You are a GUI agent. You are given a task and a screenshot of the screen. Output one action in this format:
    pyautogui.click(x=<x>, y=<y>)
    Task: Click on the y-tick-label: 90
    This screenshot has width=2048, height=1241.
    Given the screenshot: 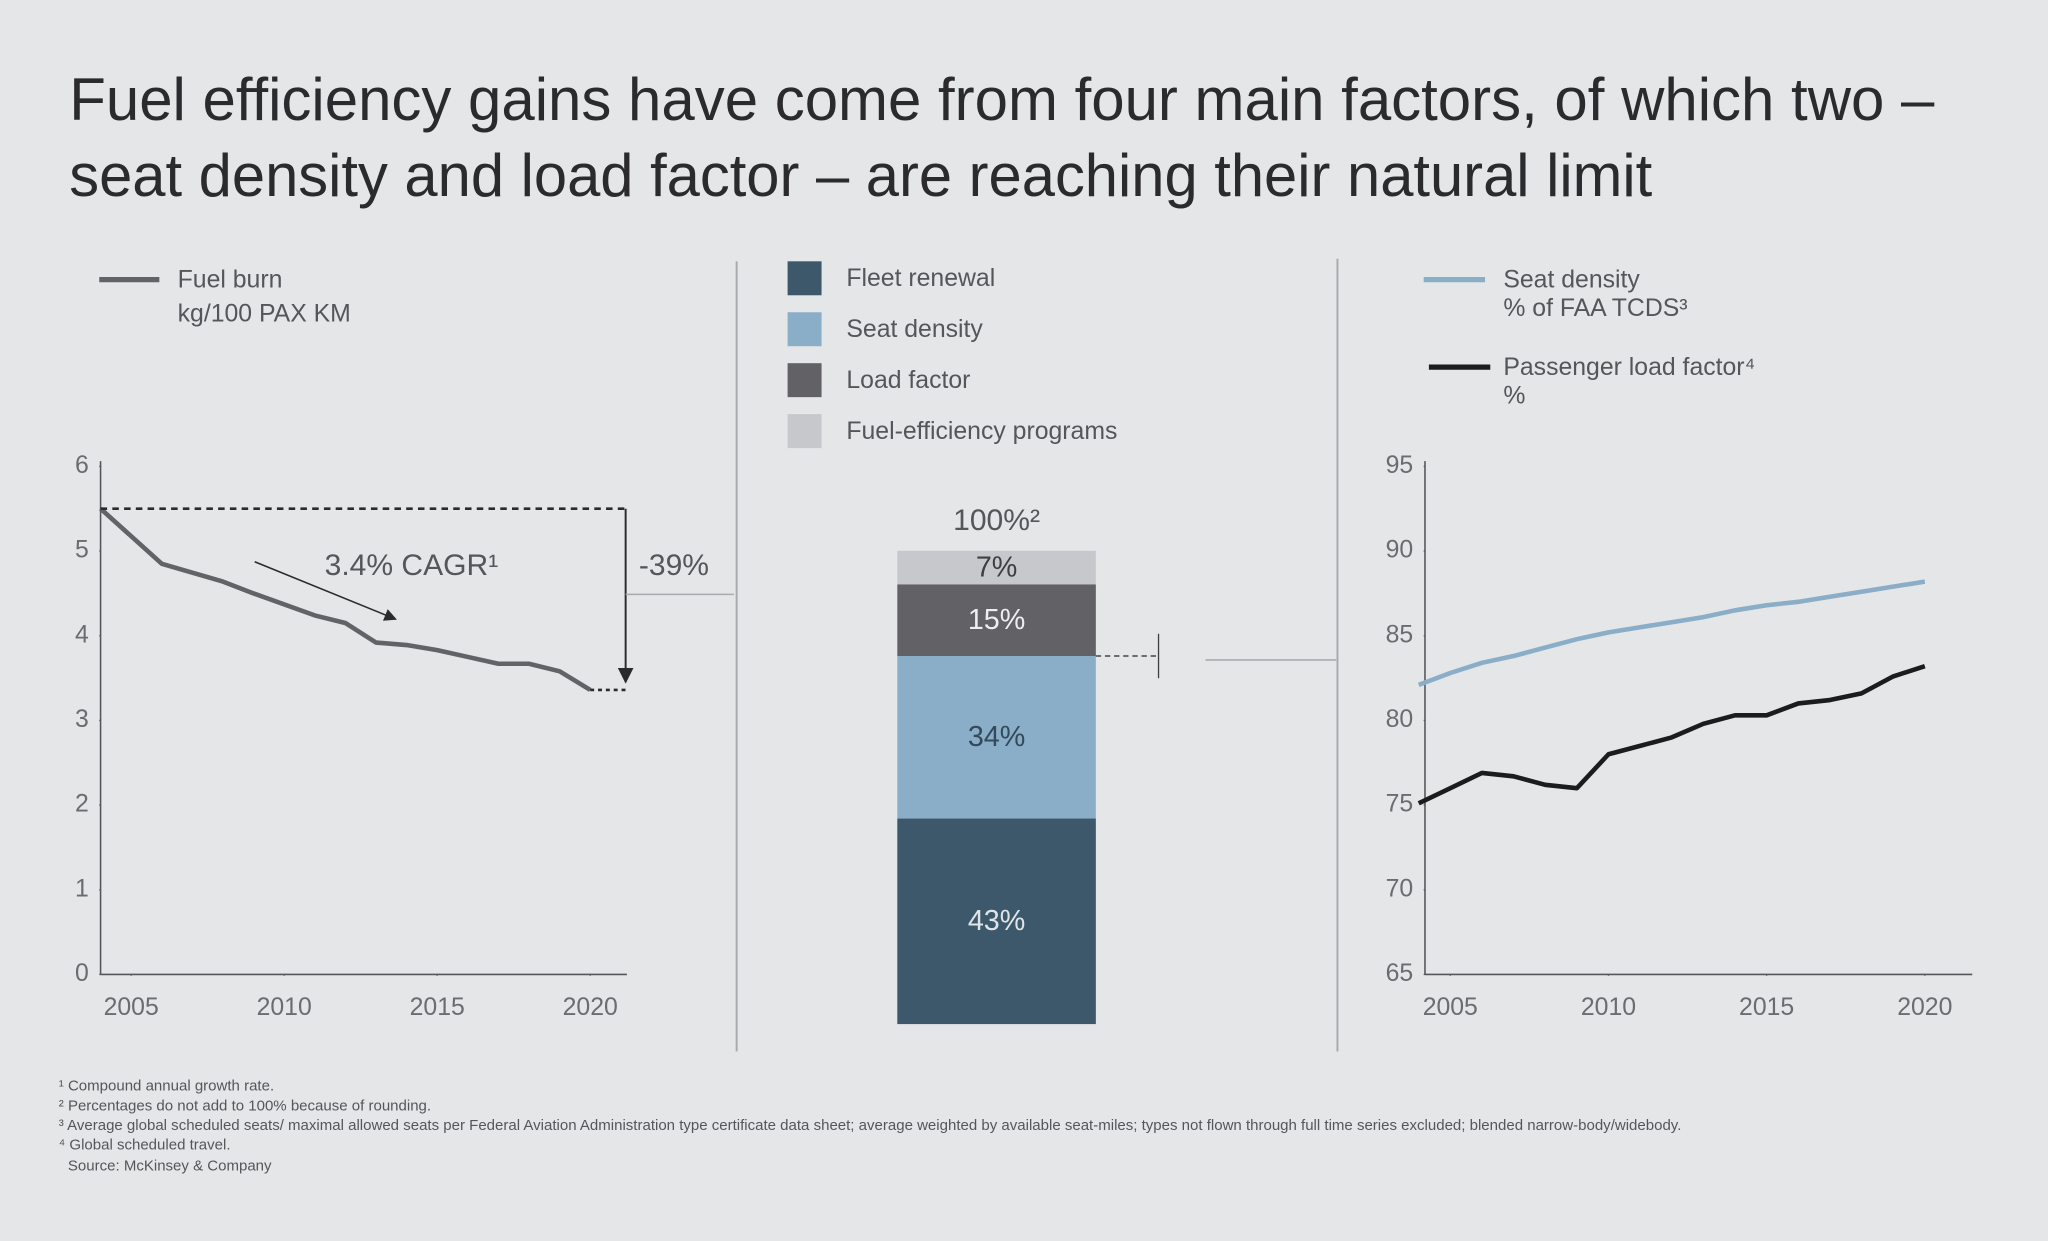 What is the action you would take?
    pyautogui.click(x=1400, y=550)
    